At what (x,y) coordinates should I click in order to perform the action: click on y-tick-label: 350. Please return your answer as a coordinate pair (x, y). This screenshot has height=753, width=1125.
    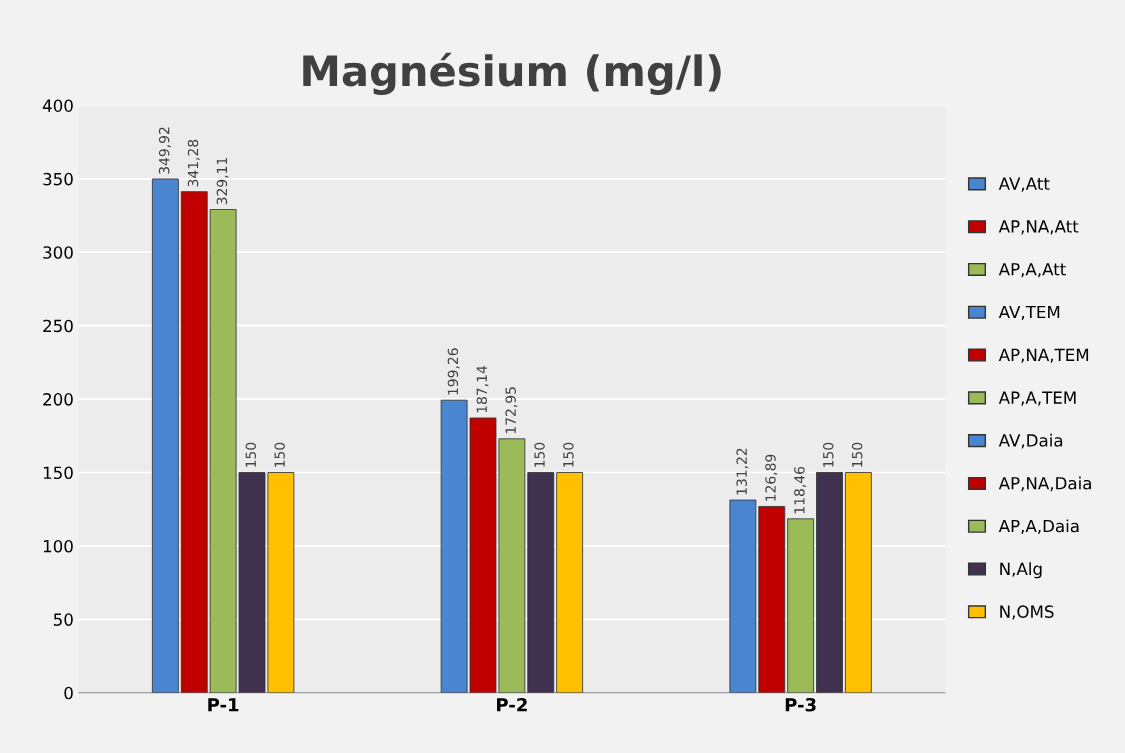
    Looking at the image, I should click on (58, 179).